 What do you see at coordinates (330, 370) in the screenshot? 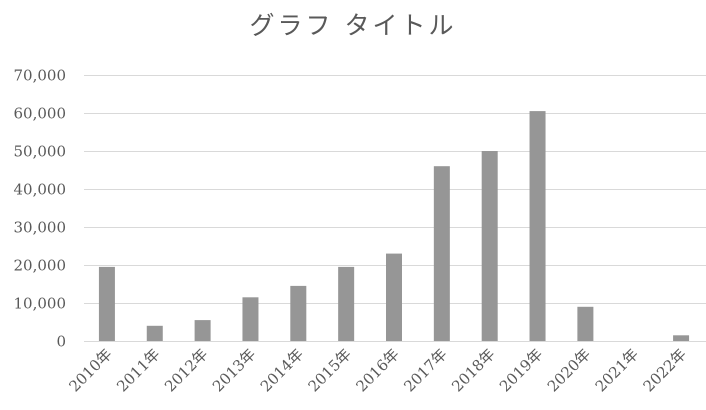
I see `x-tick-label: 2015年` at bounding box center [330, 370].